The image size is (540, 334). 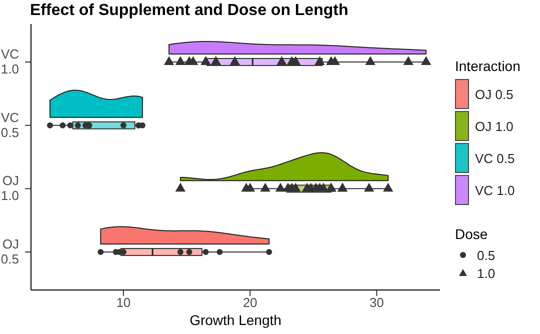 What do you see at coordinates (486, 273) in the screenshot?
I see `legend-label: 1.0` at bounding box center [486, 273].